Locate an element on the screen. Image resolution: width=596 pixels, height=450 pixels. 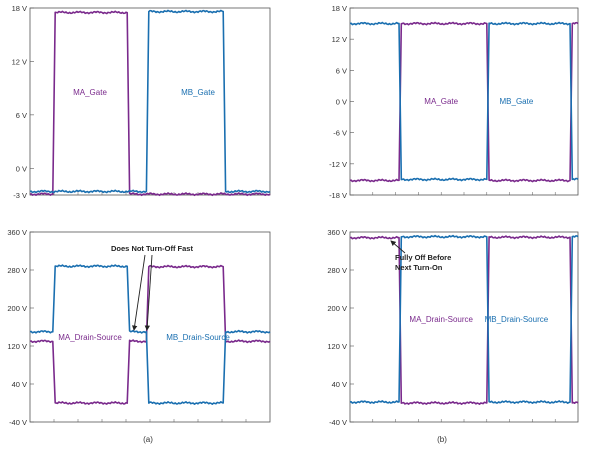
y-tick-label: -12 V is located at coordinates (338, 164).